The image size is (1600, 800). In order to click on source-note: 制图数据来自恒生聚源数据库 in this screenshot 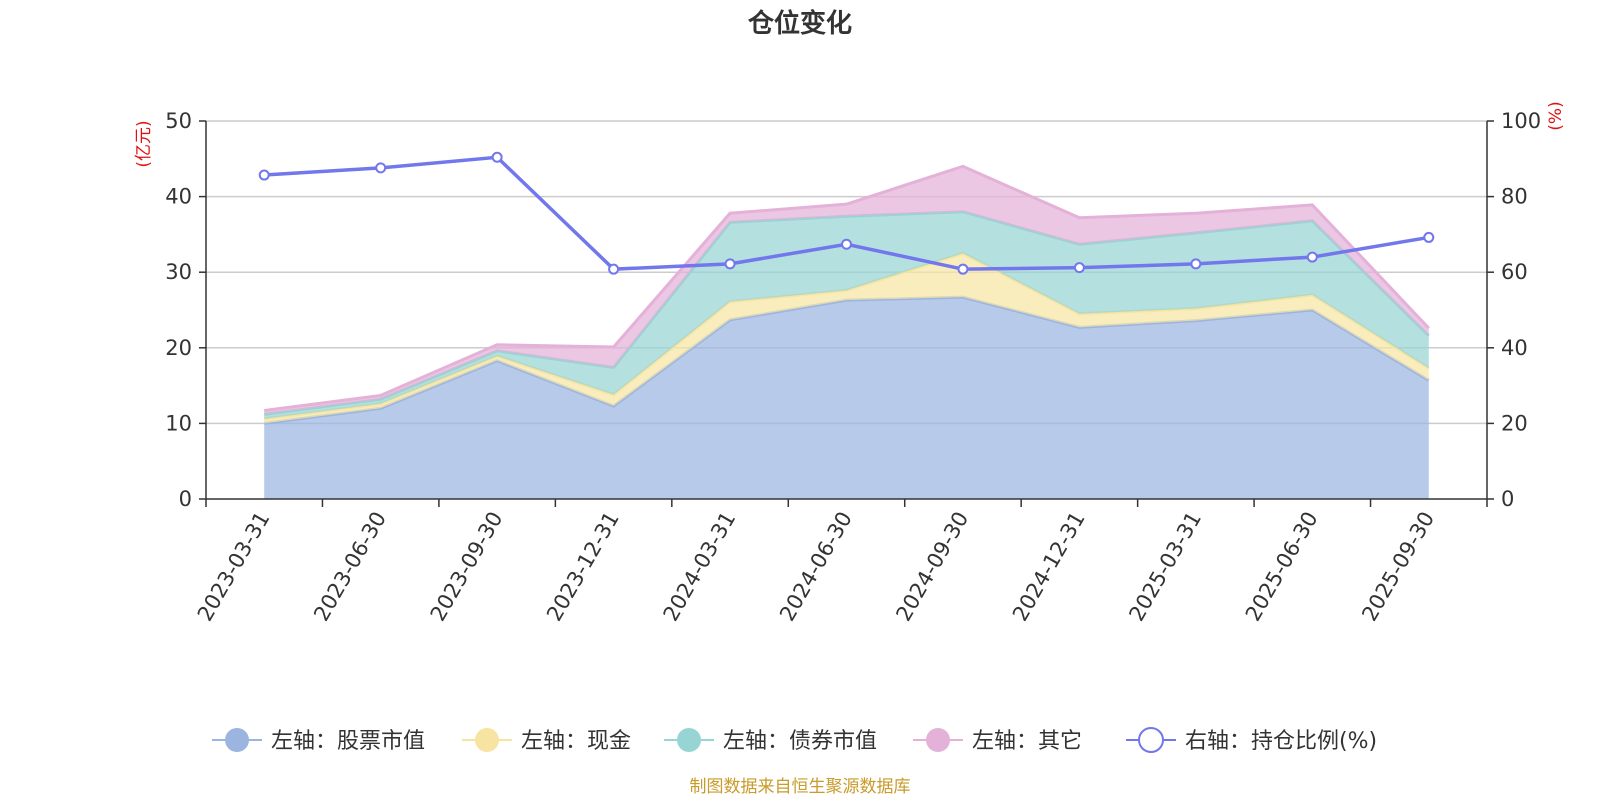, I will do `click(800, 787)`.